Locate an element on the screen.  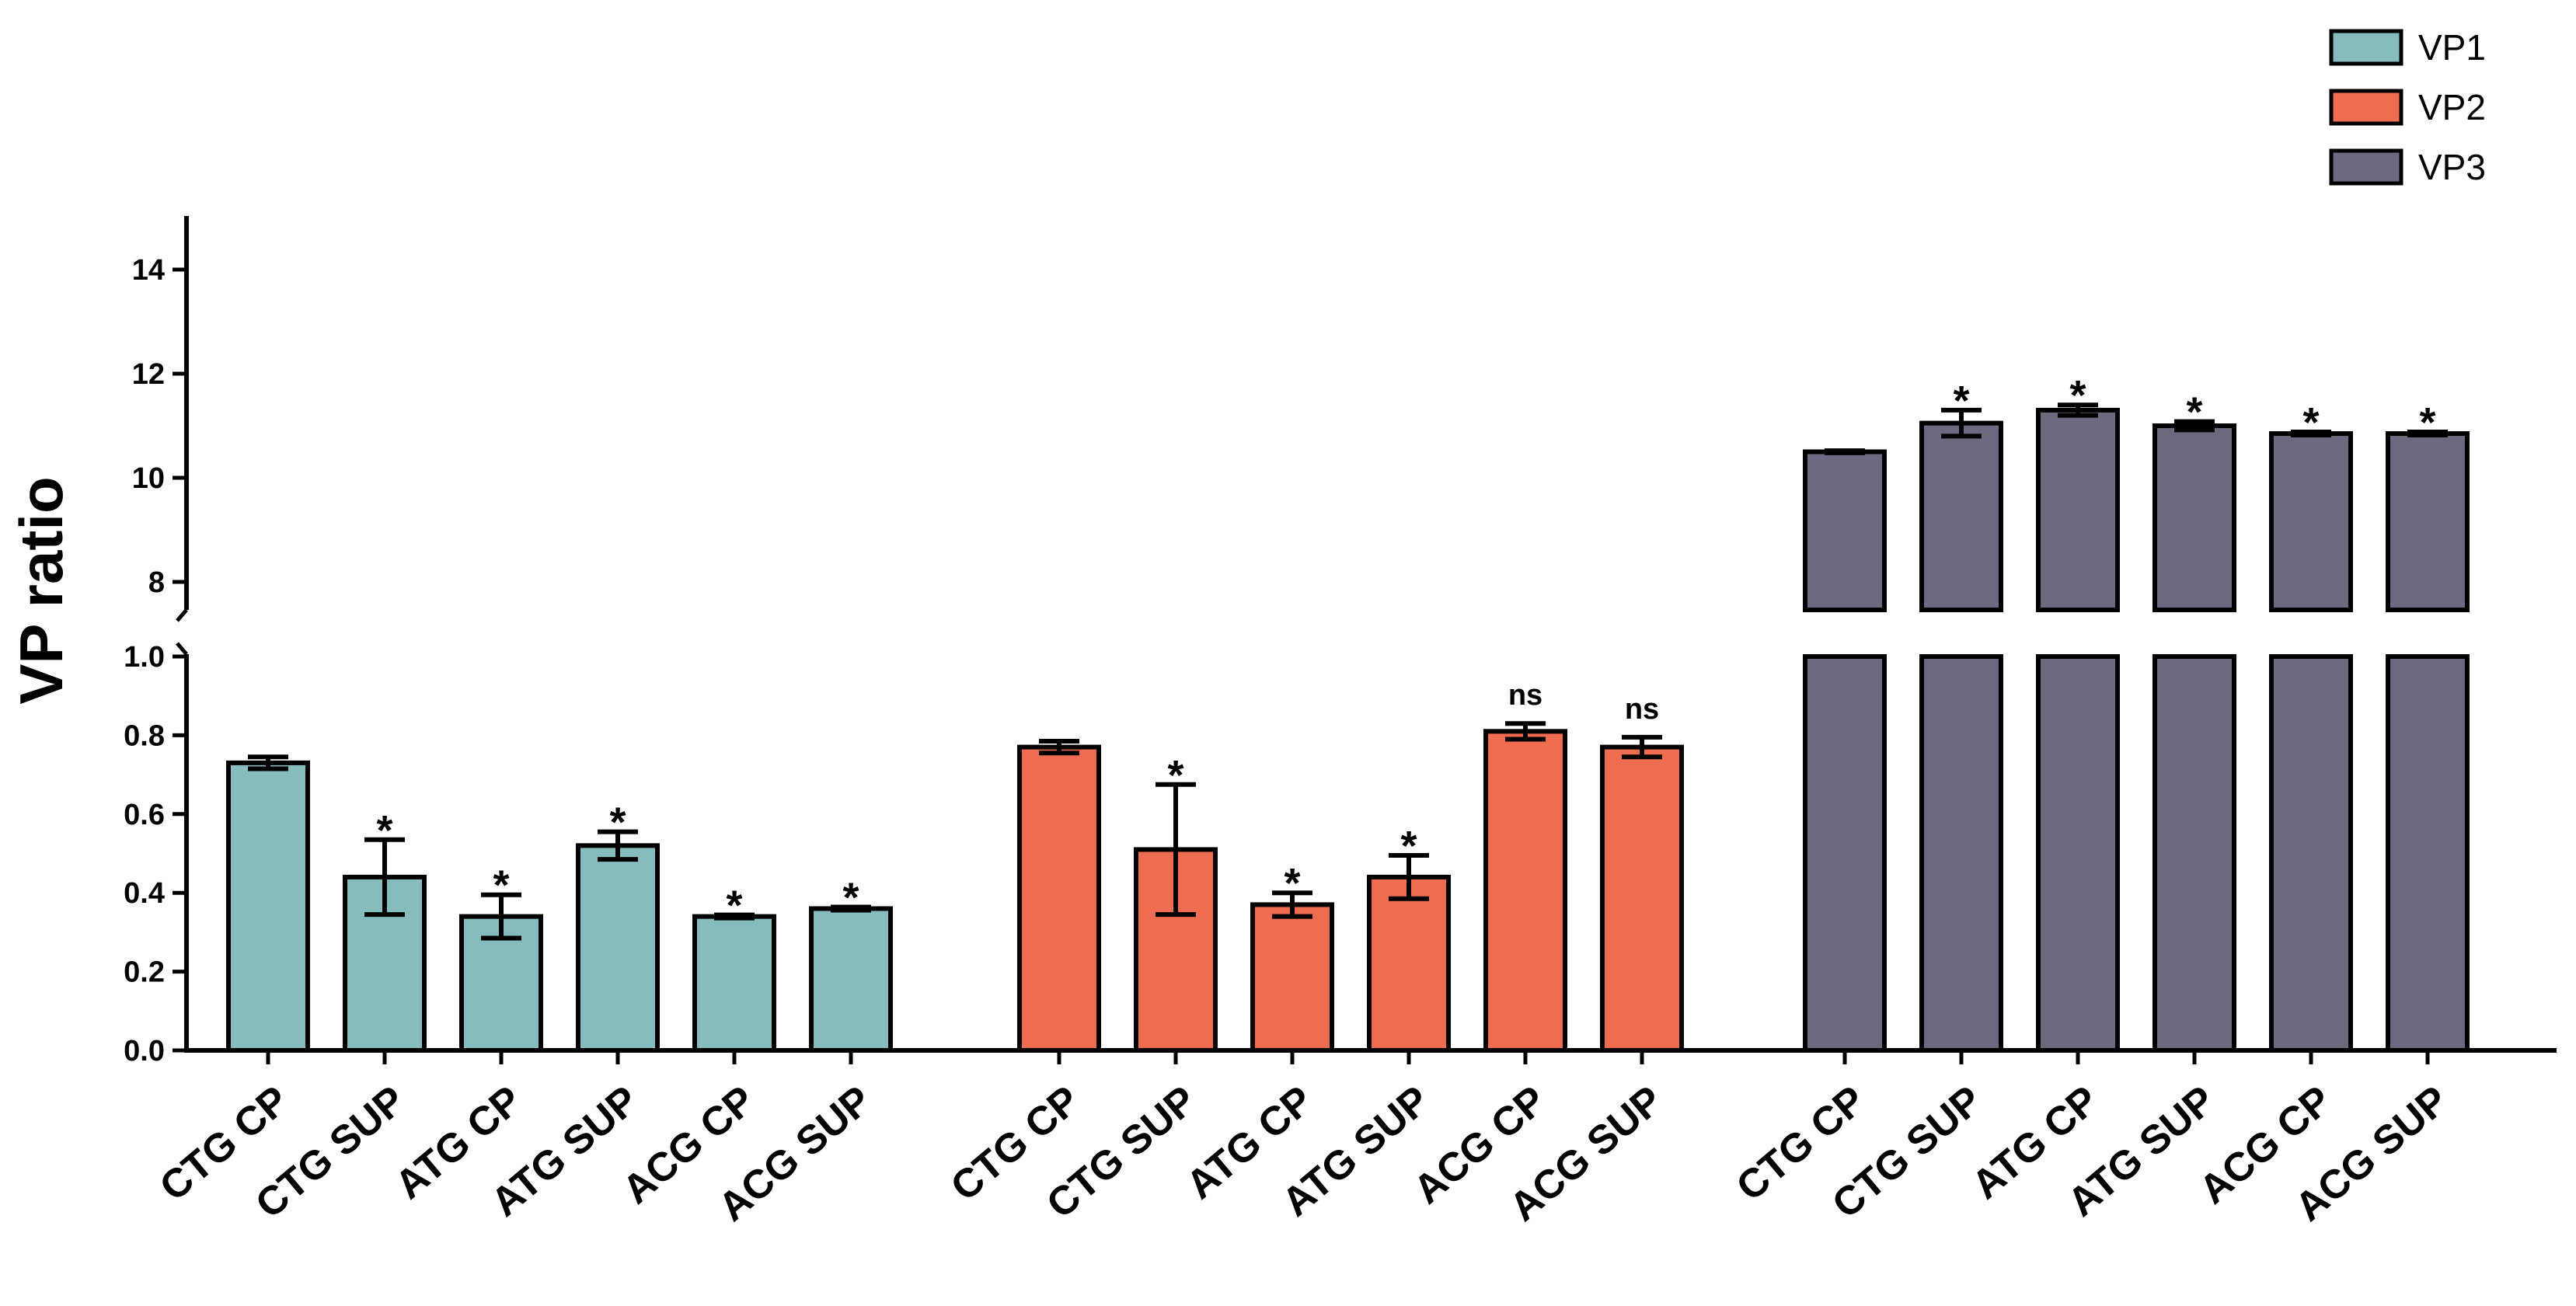
y-tick-label: 0.2 is located at coordinates (144, 972).